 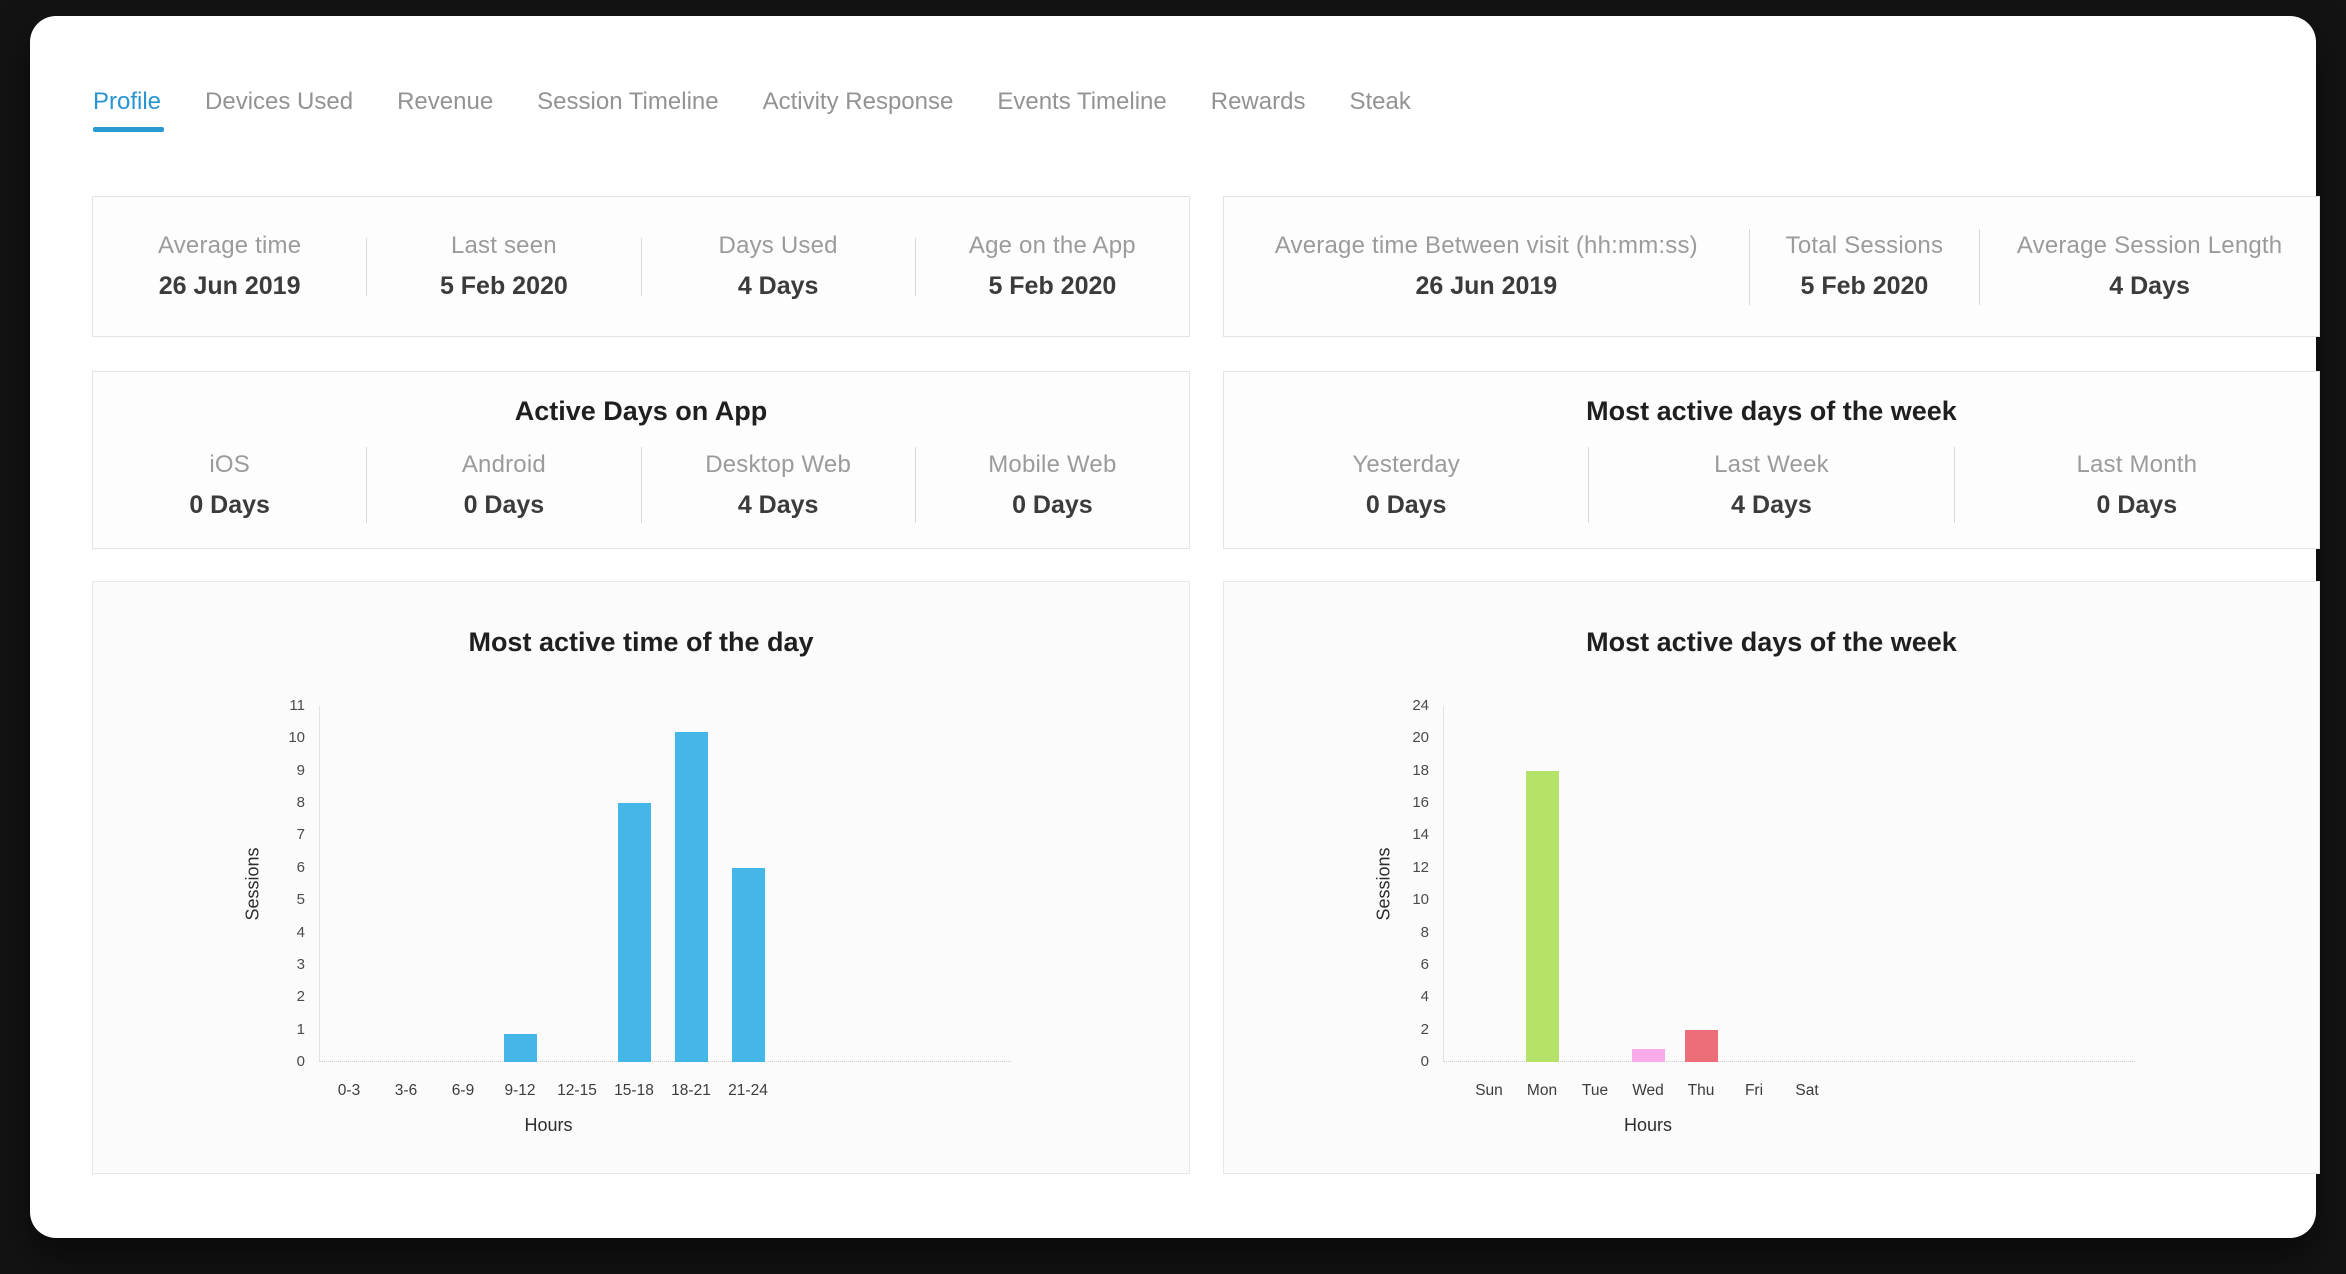 What do you see at coordinates (520, 1090) in the screenshot?
I see `x-axis-tick-label: 9-12` at bounding box center [520, 1090].